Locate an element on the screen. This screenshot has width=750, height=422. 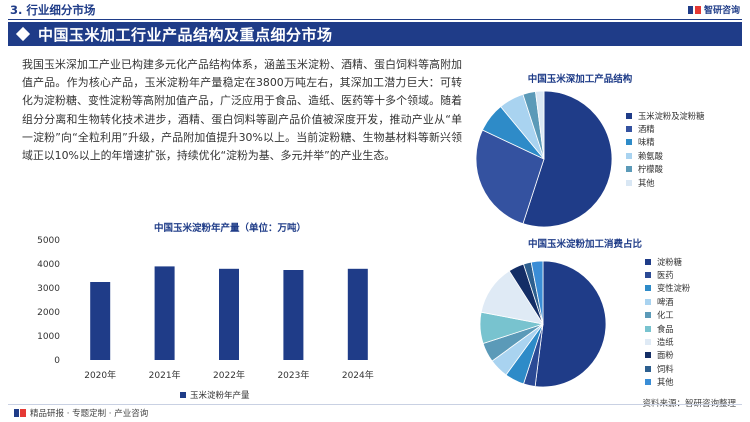
page-title: 中国玉米加工行业产品结构及重点细分市场 is located at coordinates (185, 34).